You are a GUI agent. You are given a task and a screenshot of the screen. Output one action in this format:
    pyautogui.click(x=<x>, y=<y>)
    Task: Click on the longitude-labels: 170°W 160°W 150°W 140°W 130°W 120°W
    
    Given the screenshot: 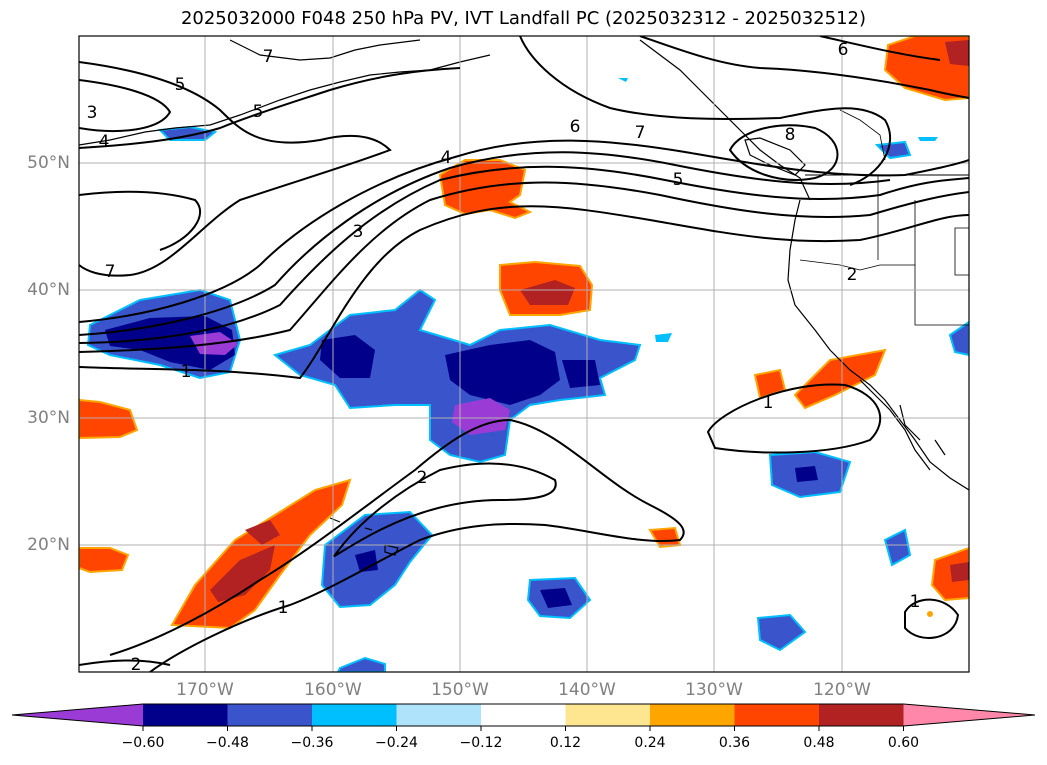 What is the action you would take?
    pyautogui.click(x=523, y=690)
    